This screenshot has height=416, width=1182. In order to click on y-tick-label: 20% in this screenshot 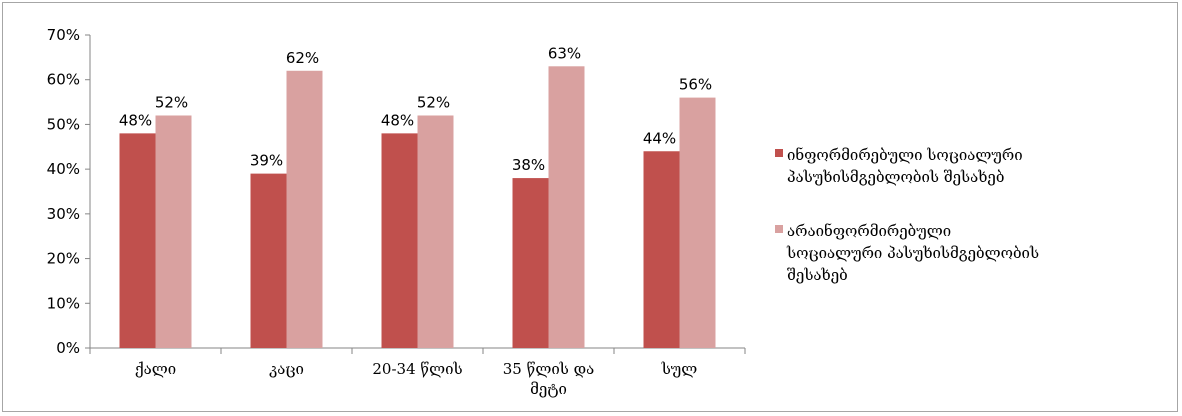, I will do `click(63, 259)`.